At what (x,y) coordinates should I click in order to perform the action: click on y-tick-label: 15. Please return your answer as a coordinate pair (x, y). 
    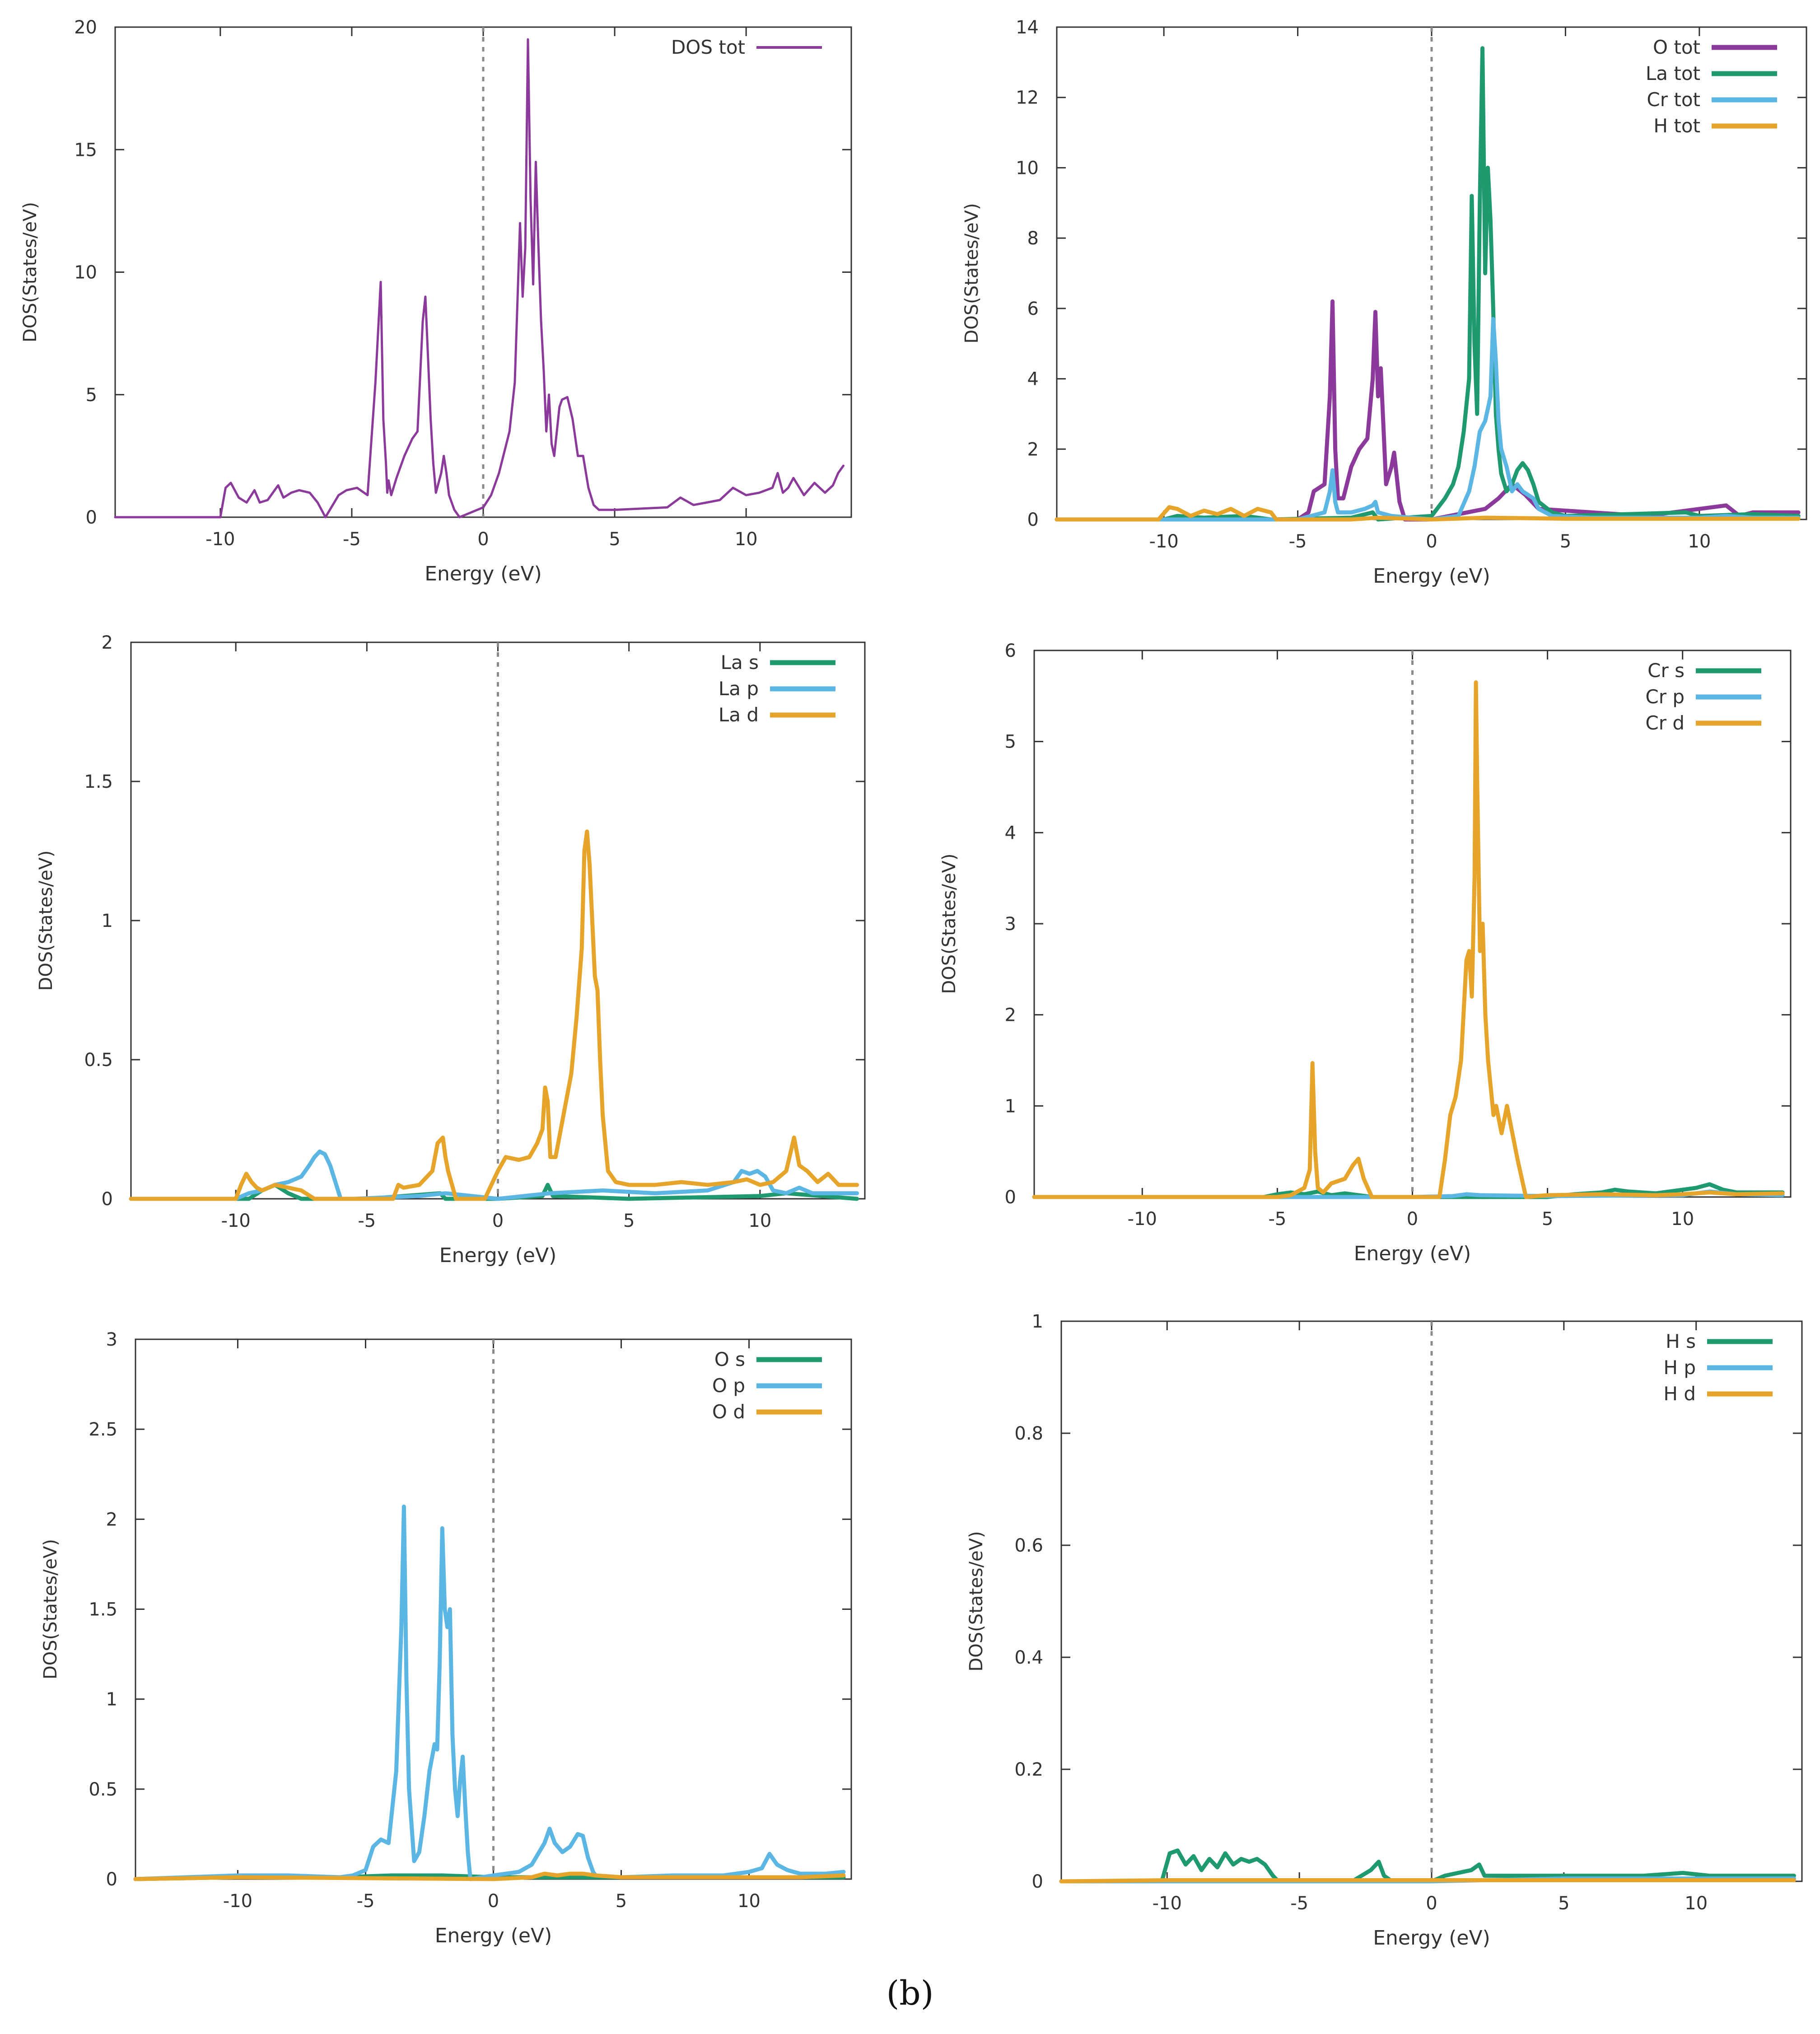
    Looking at the image, I should click on (85, 150).